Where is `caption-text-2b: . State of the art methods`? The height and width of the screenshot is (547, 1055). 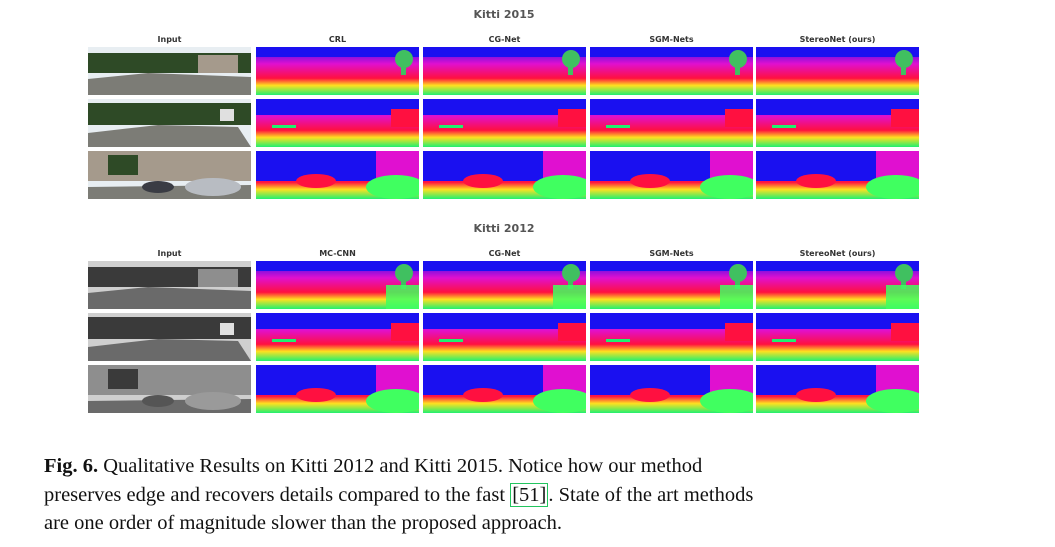 caption-text-2b: . State of the art methods is located at coordinates (651, 494).